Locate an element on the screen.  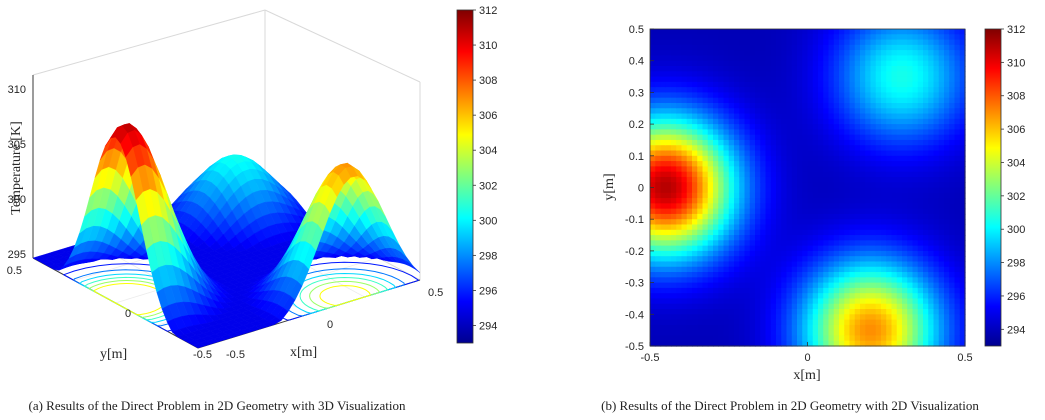
x-tick-label: 0.5 is located at coordinates (435, 293).